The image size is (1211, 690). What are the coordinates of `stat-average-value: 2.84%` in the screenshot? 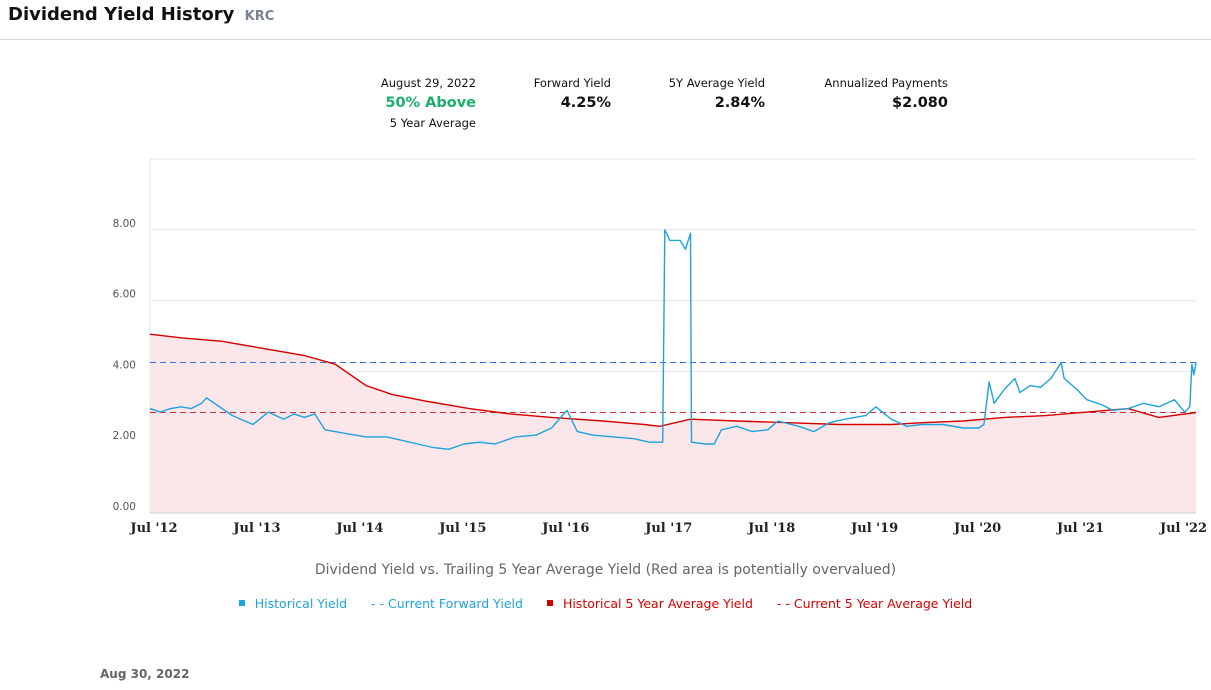 It's located at (739, 103).